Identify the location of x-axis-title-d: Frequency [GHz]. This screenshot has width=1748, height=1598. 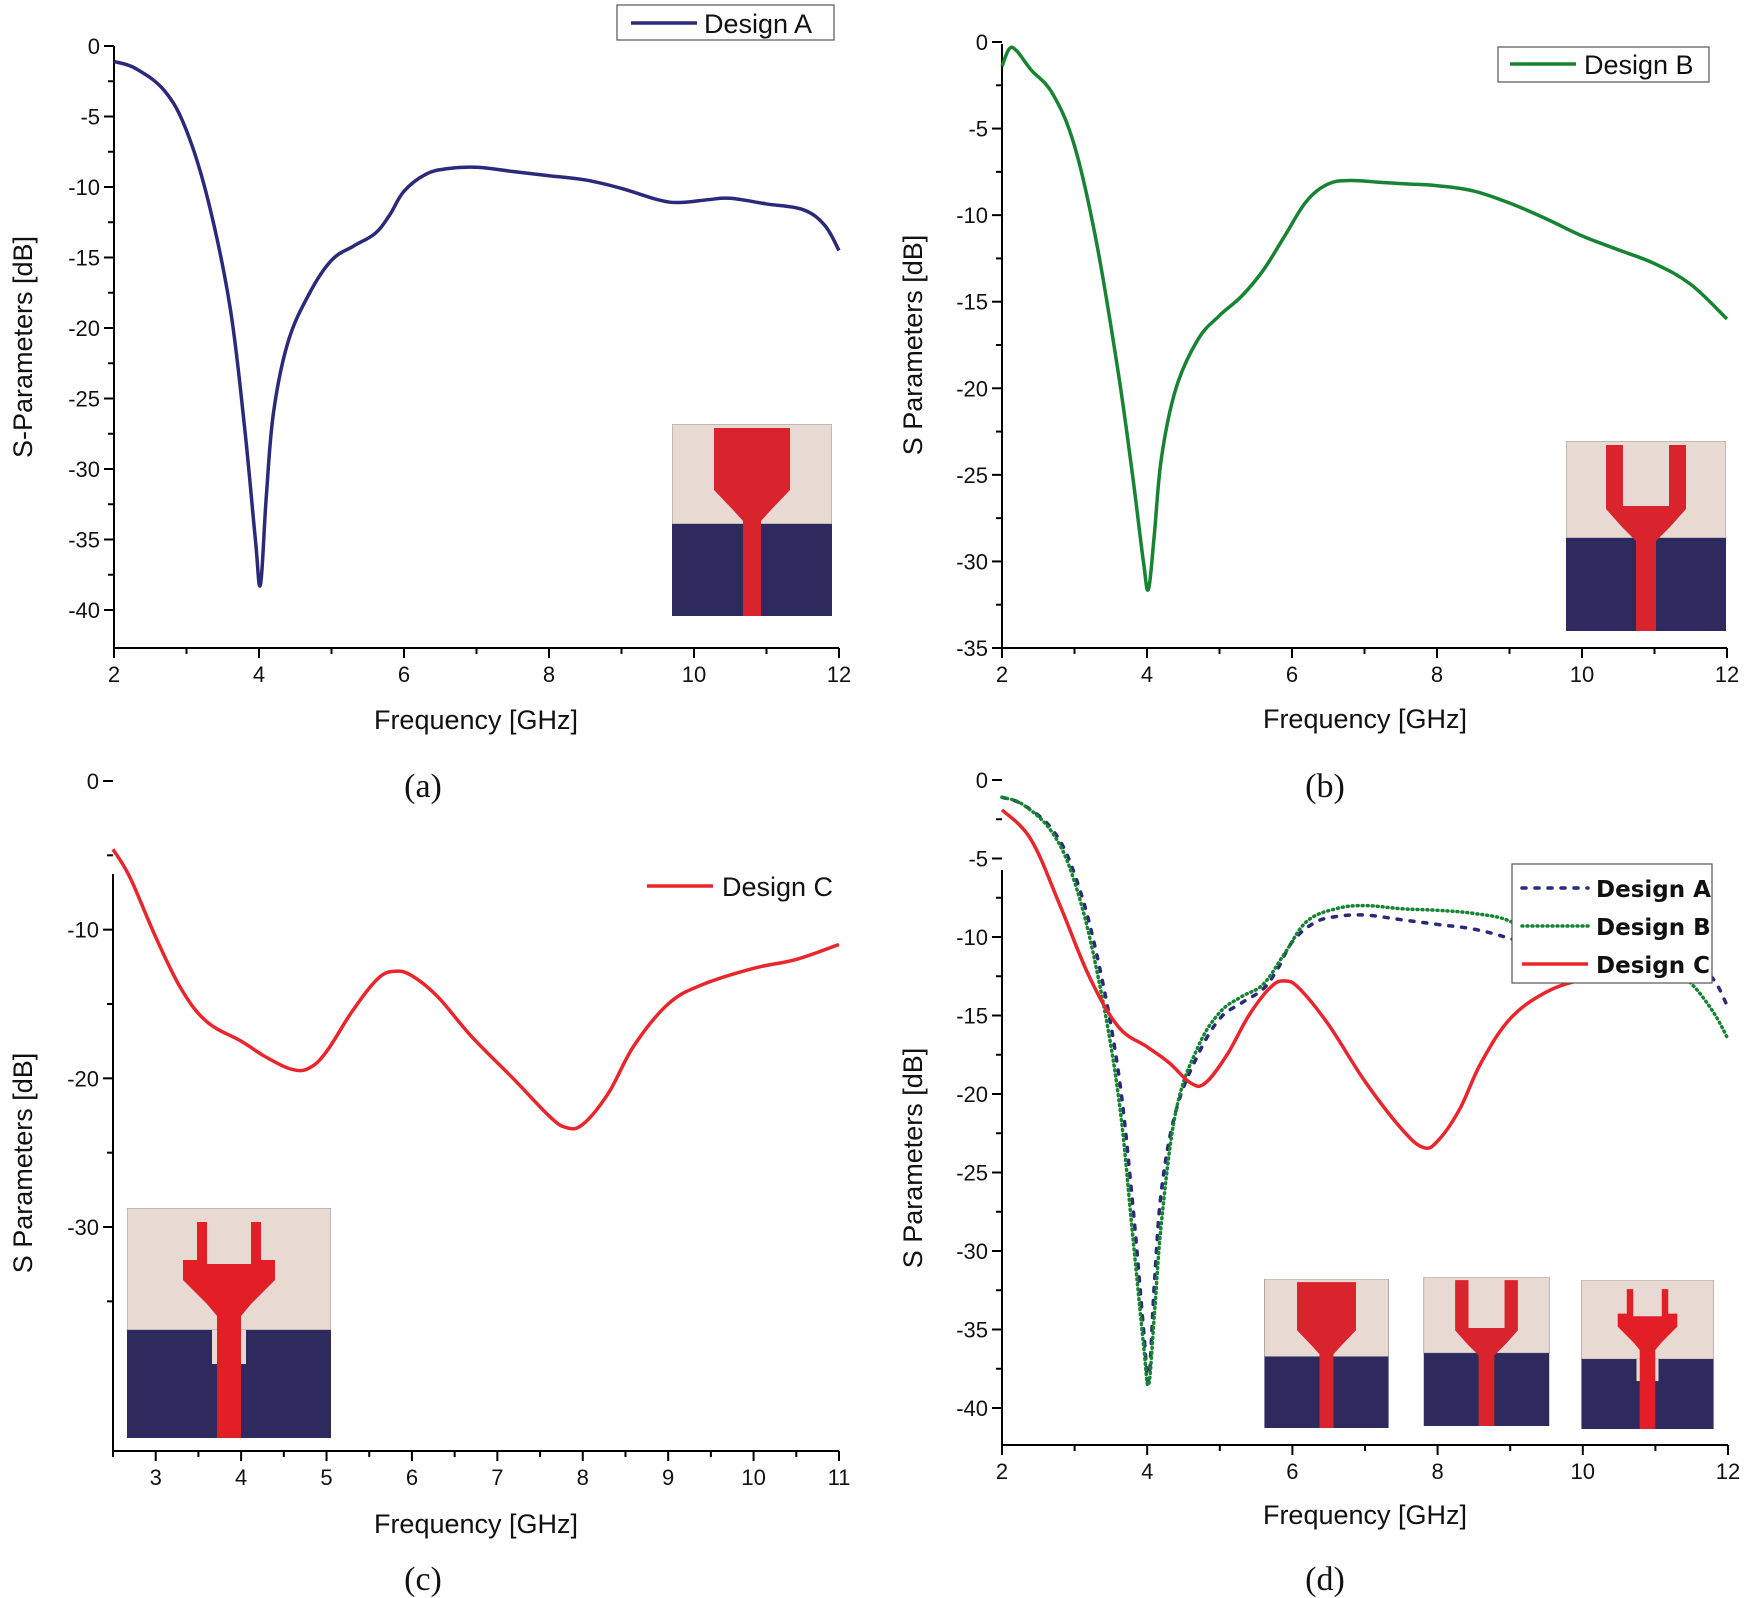
(1365, 1515).